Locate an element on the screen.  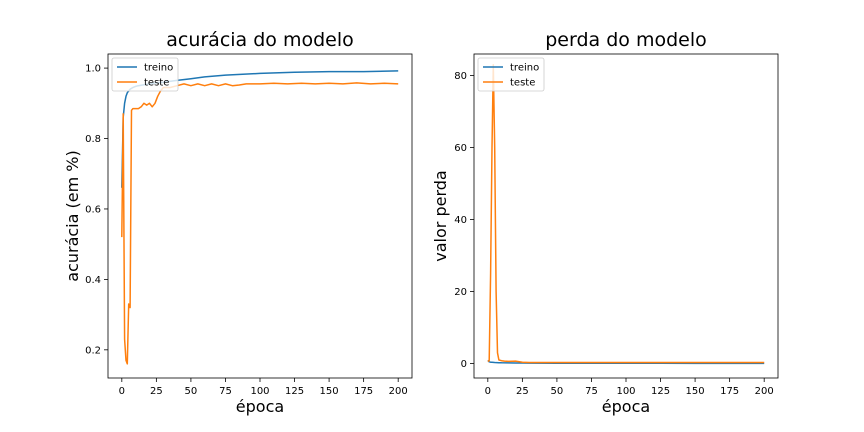
loss-legend: treino teste is located at coordinates (511, 74).